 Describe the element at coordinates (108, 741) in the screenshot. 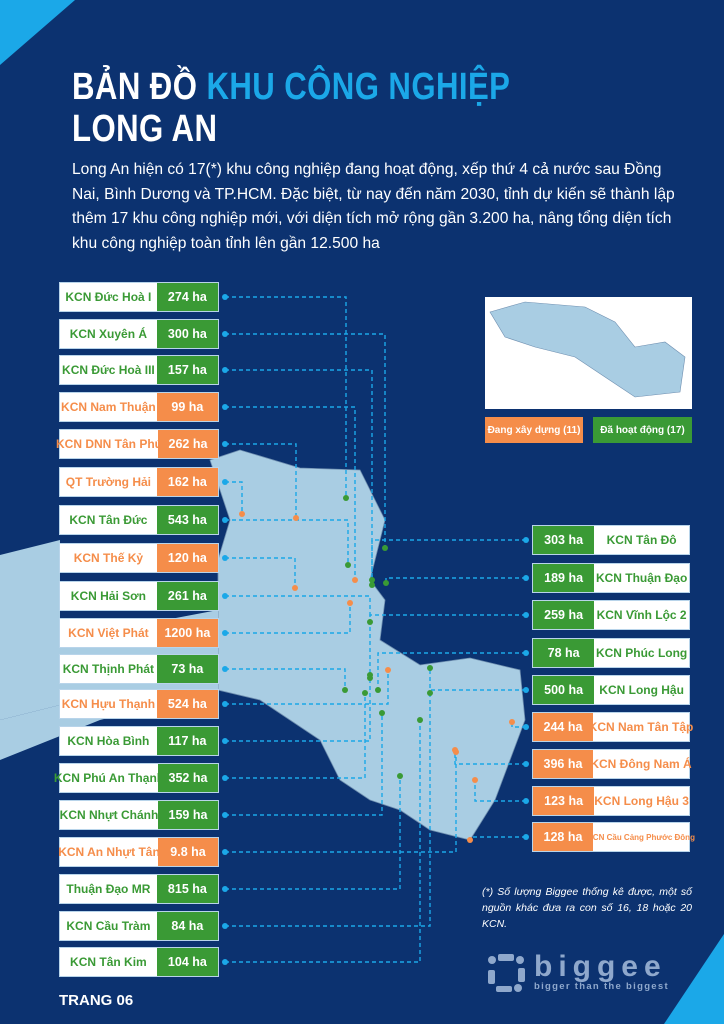

I see `park-name: KCN Hòa Bình` at that location.